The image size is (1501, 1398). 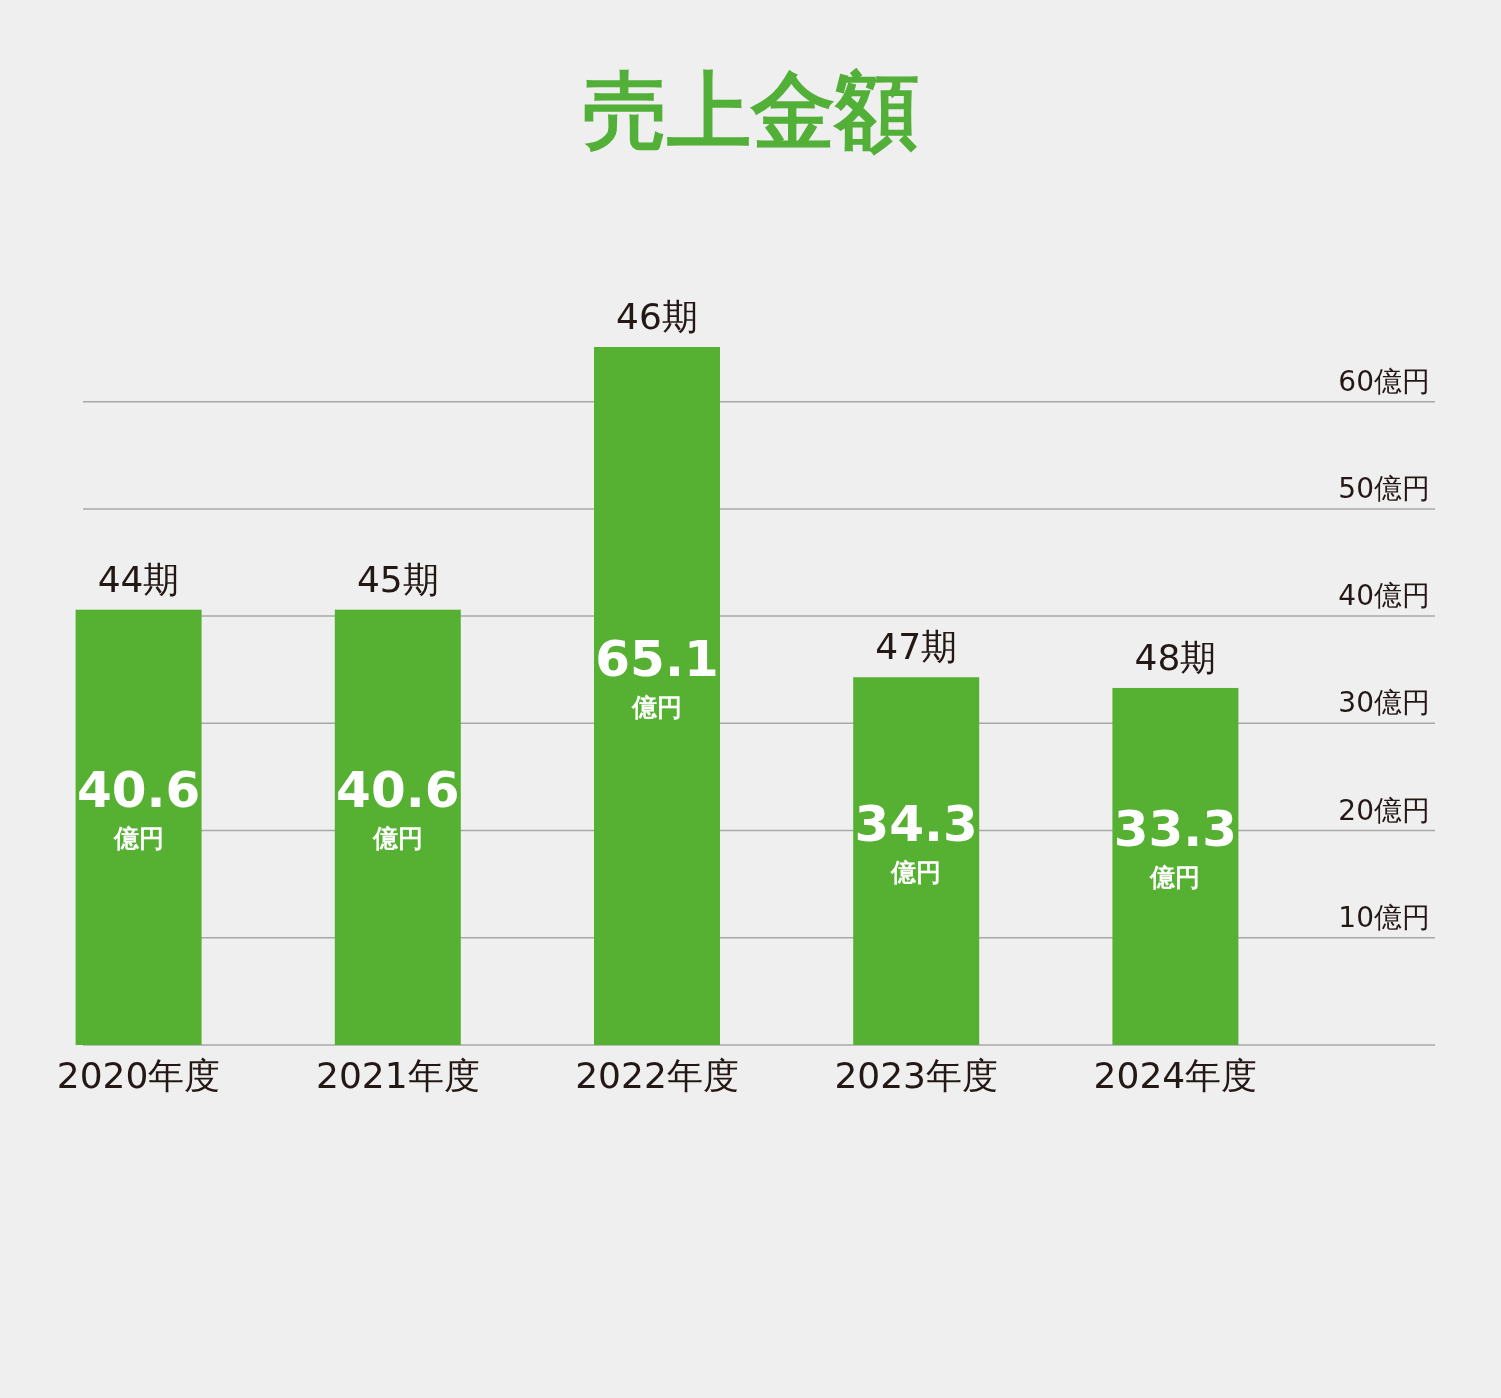 I want to click on data-label: 33.3億円, so click(x=1175, y=846).